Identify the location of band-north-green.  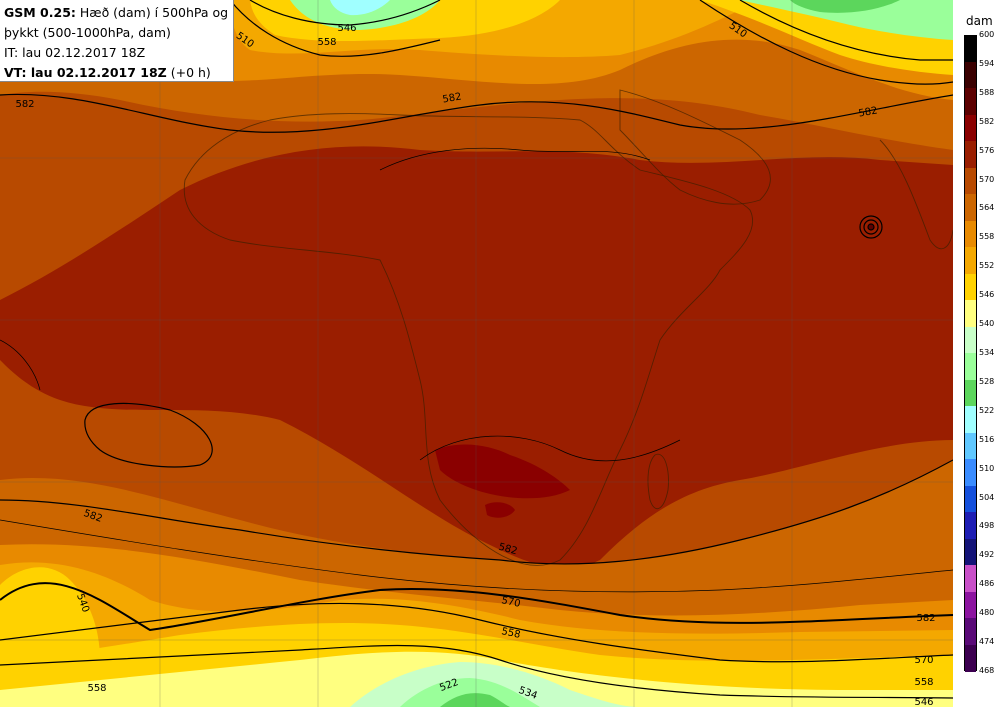
(365, 15).